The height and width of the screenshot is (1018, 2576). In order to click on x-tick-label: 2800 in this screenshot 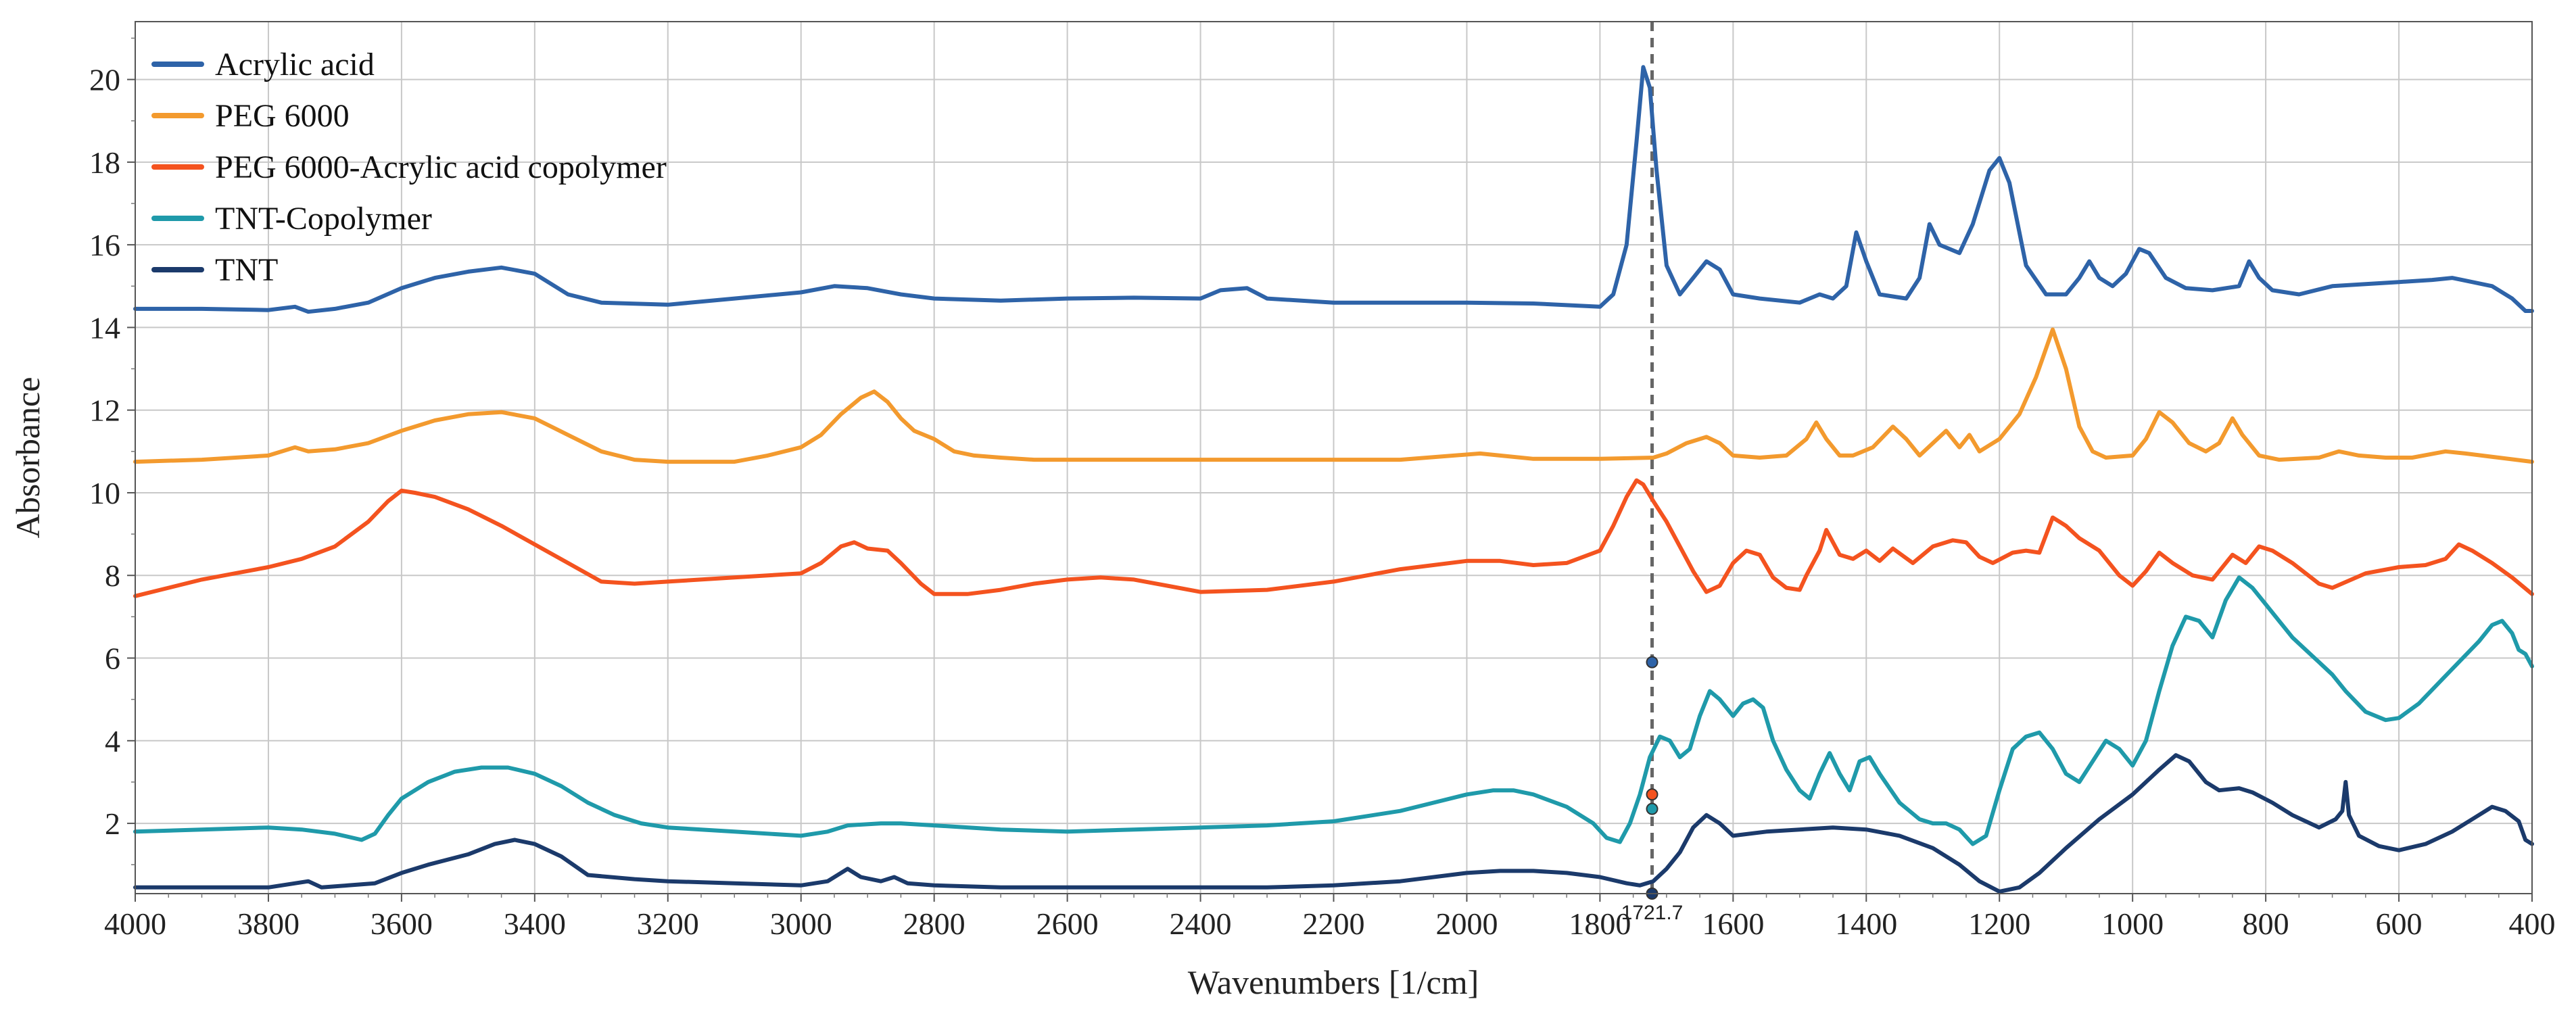, I will do `click(934, 923)`.